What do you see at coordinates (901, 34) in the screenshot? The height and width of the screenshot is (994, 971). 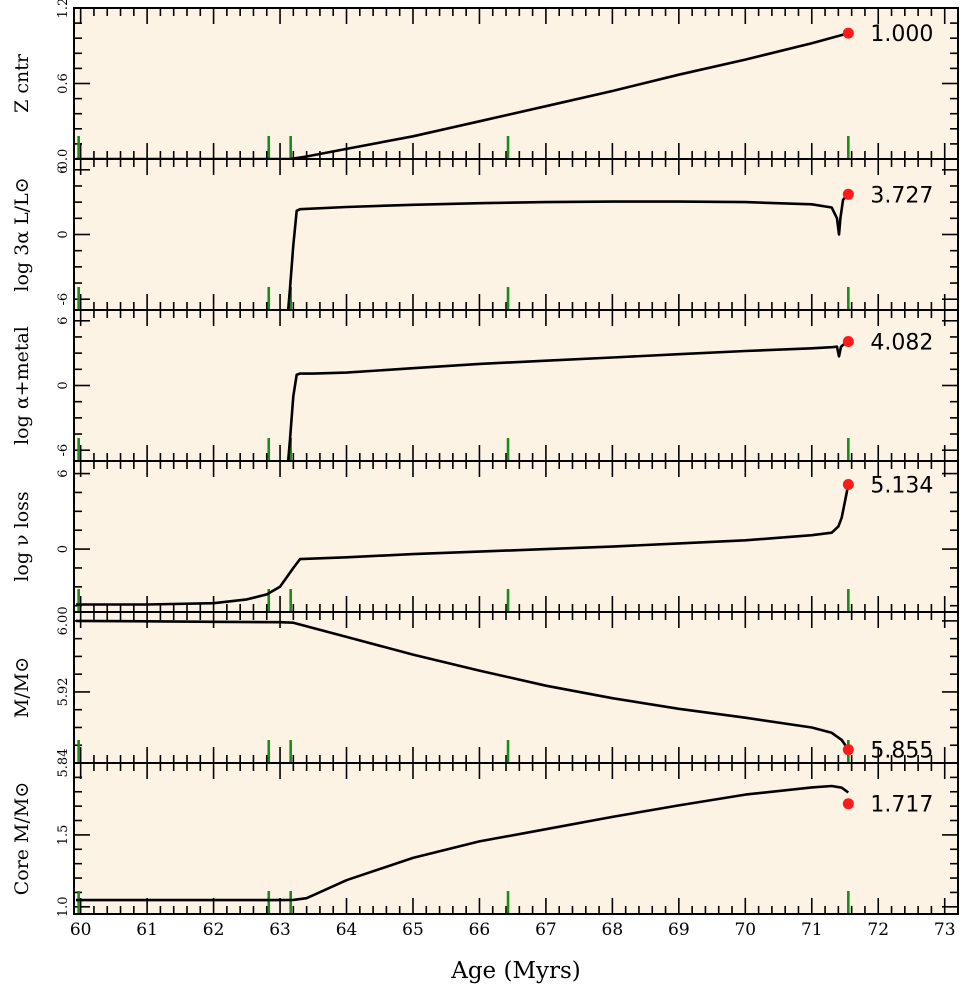 I see `current-value-label: 1.000` at bounding box center [901, 34].